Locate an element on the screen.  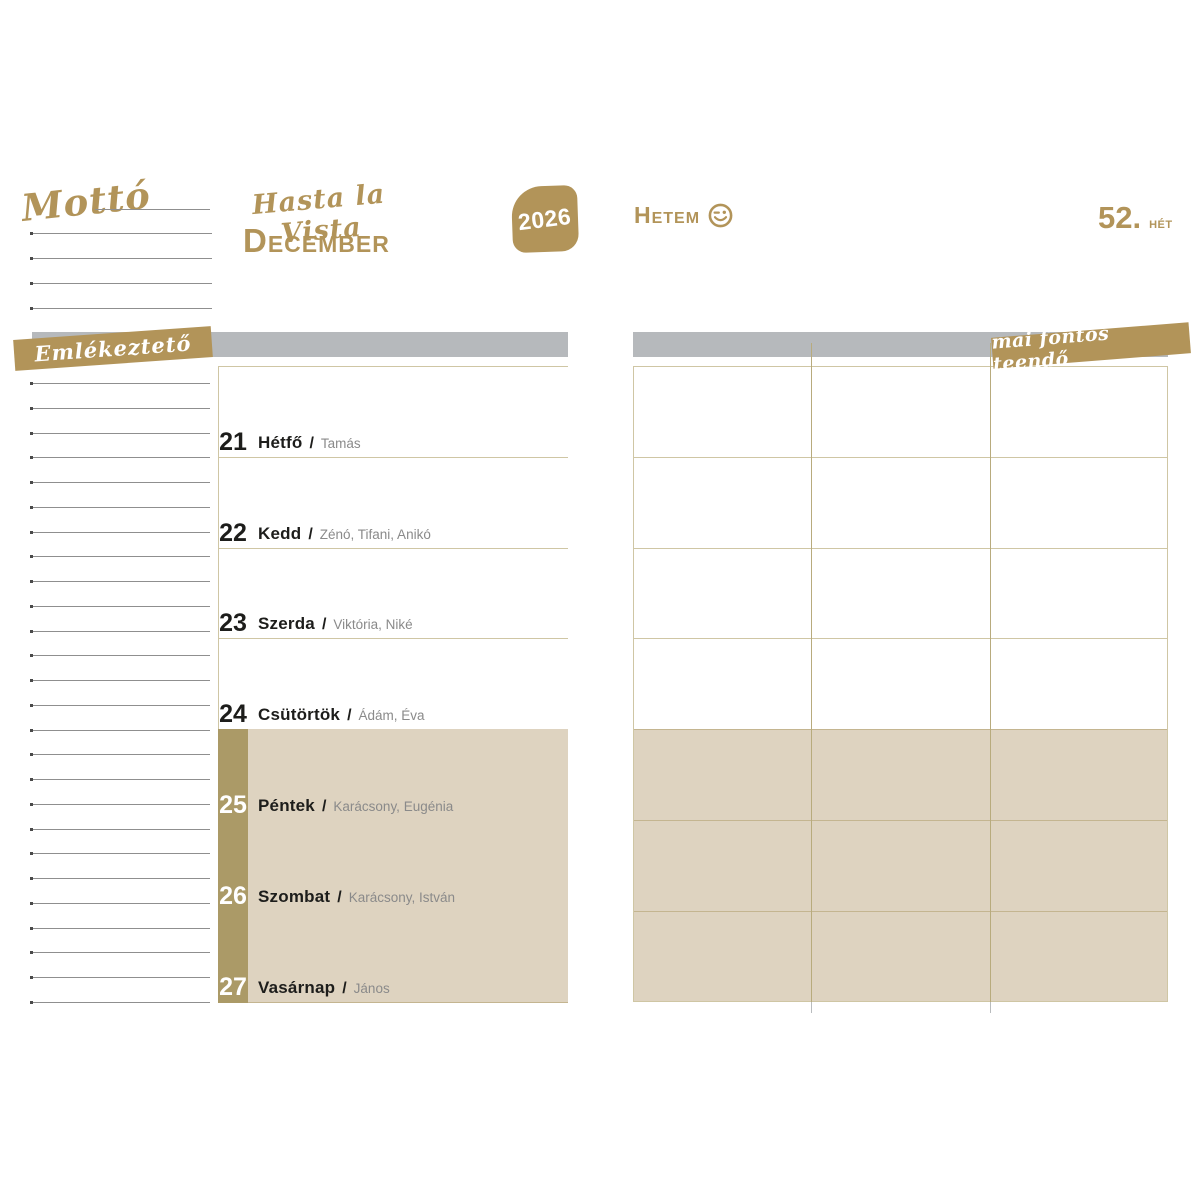
day-name: Vasárnap is located at coordinates (297, 987).